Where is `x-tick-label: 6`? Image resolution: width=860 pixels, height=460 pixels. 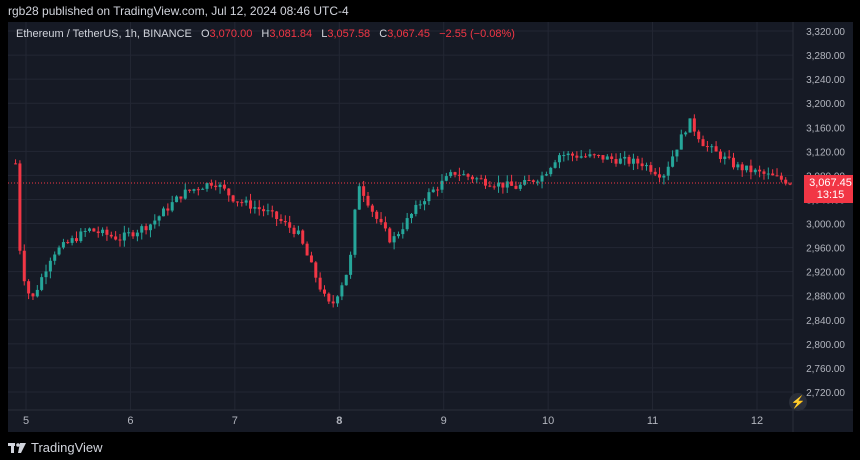 x-tick-label: 6 is located at coordinates (130, 421).